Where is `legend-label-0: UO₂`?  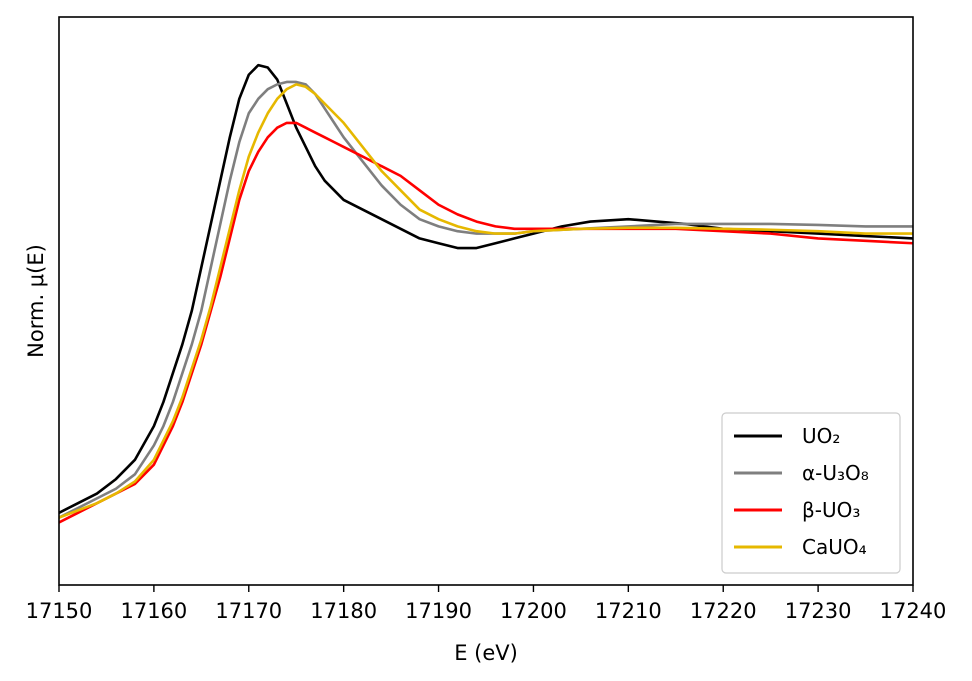
legend-label-0: UO₂ is located at coordinates (821, 436).